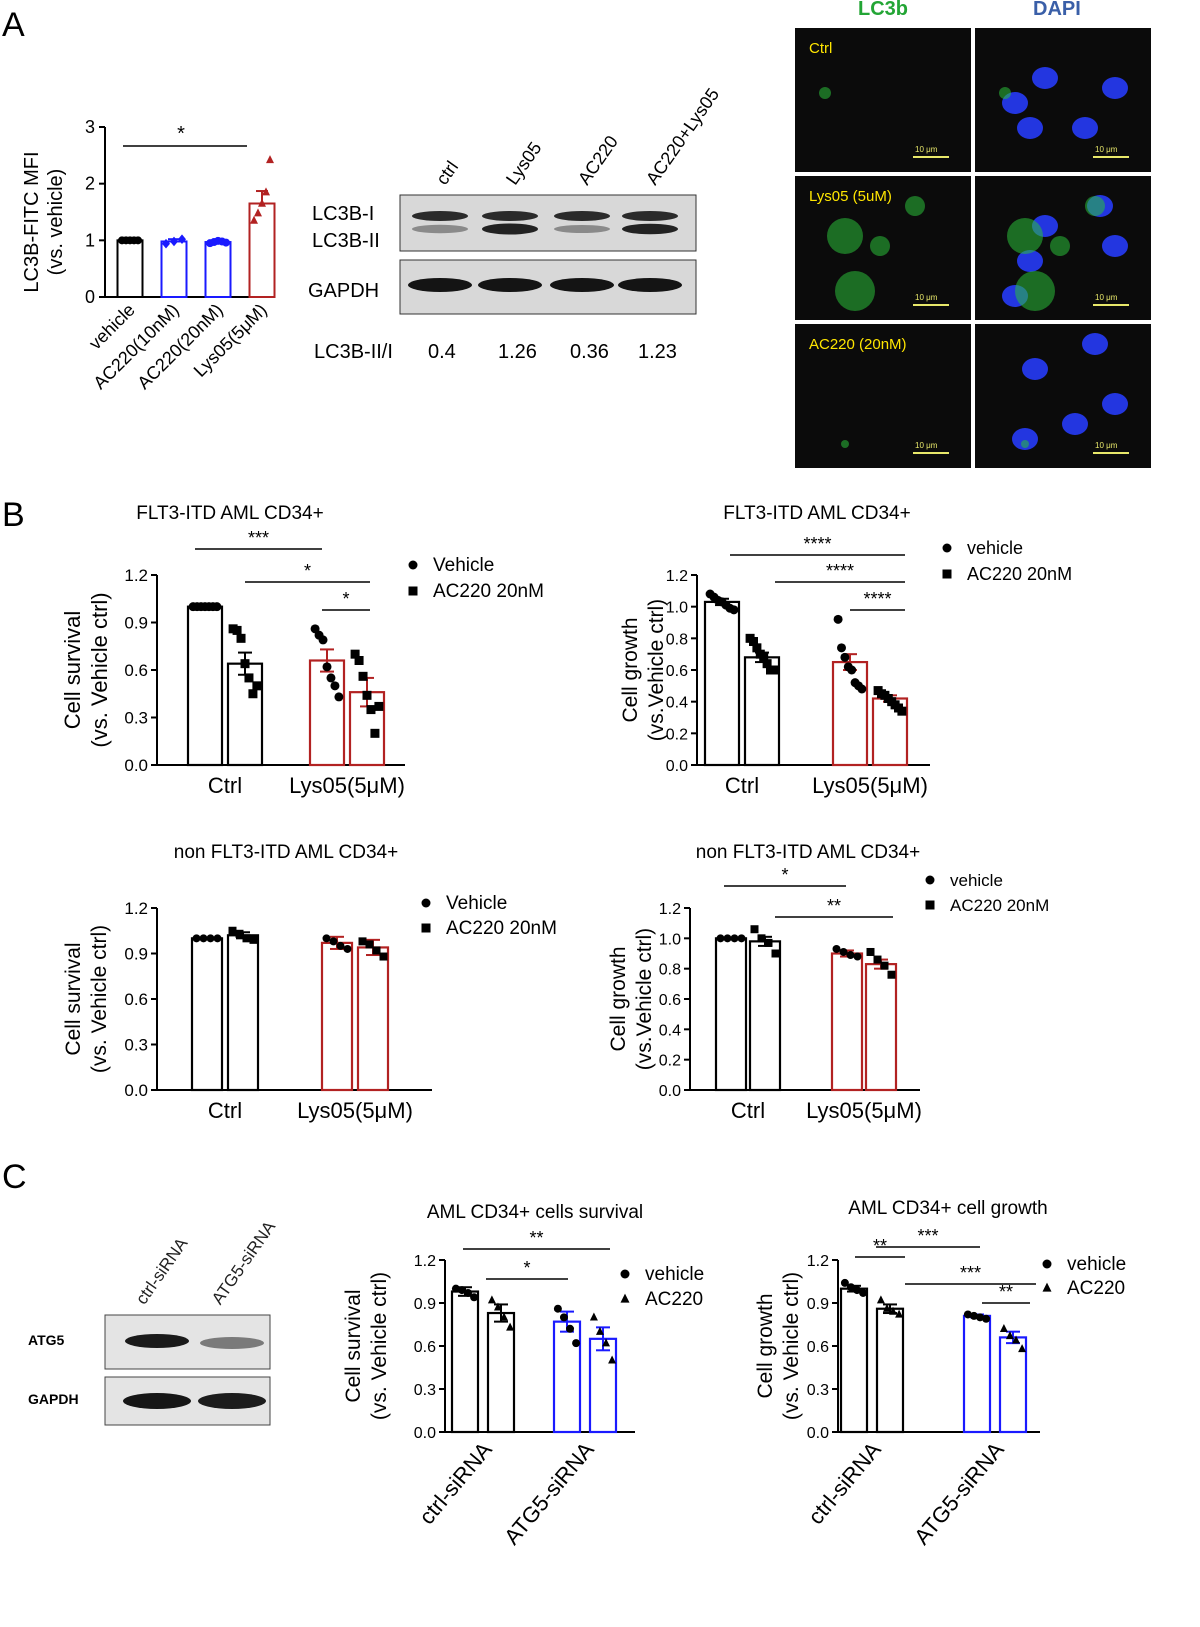  Describe the element at coordinates (765, 1345) in the screenshot. I see `y-axis-label-line: Cell growth` at that location.